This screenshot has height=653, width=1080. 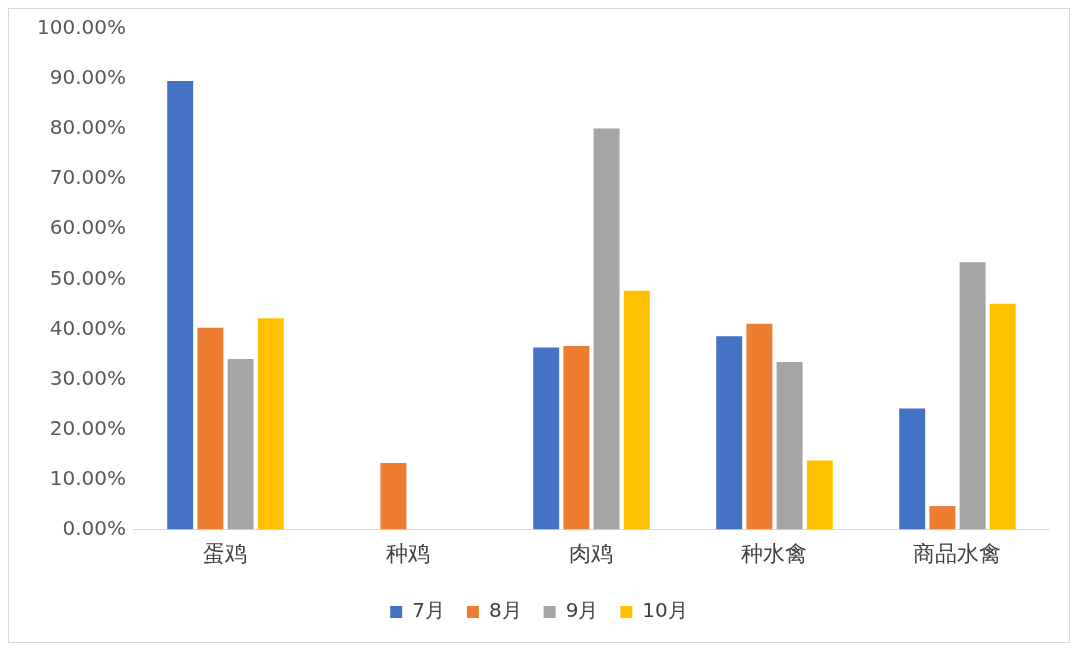 What do you see at coordinates (87, 127) in the screenshot?
I see `y-tick-label: 80.00%` at bounding box center [87, 127].